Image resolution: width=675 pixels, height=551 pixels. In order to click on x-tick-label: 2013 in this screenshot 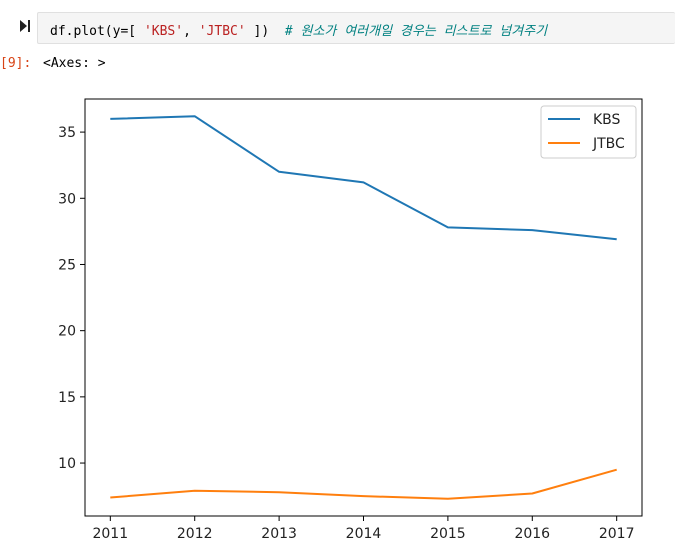, I will do `click(279, 534)`.